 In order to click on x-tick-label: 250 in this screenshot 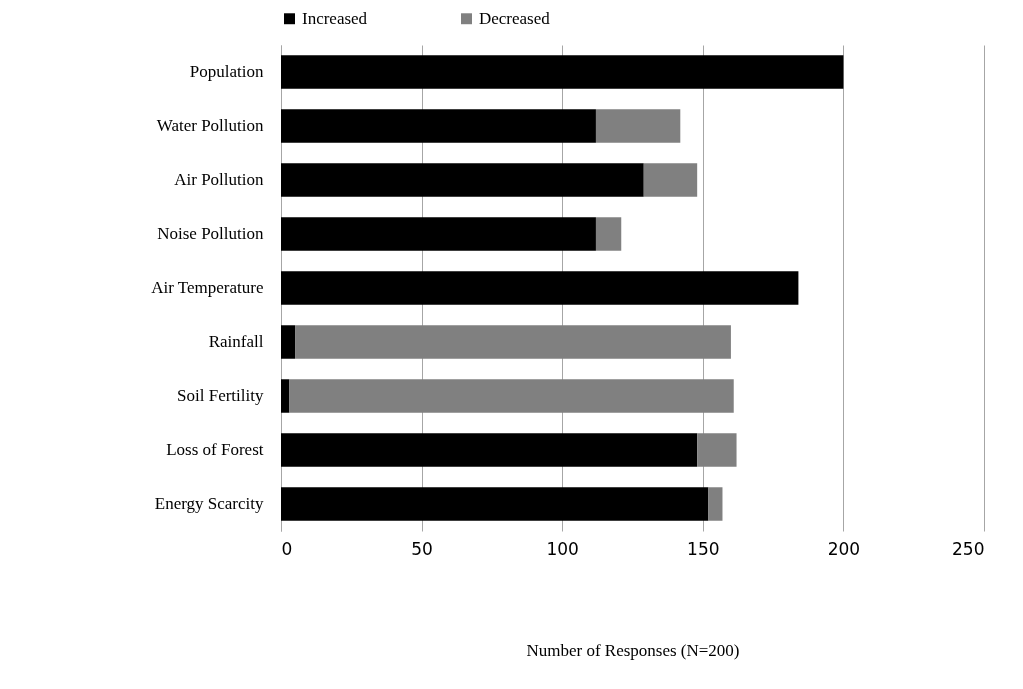, I will do `click(968, 548)`.